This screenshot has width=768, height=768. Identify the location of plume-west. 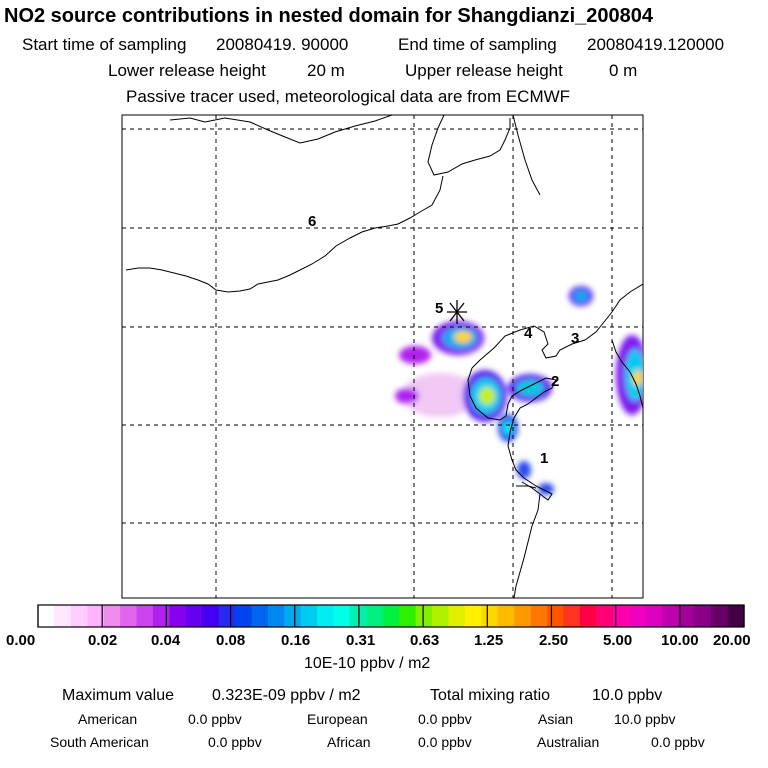
(415, 355).